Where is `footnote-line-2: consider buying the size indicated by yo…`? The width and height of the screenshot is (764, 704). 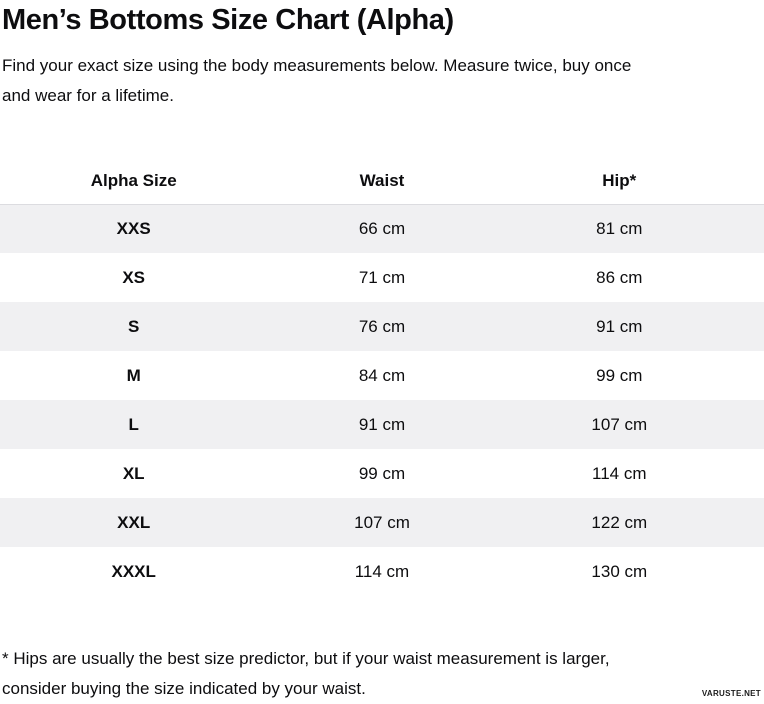 footnote-line-2: consider buying the size indicated by yo… is located at coordinates (184, 688).